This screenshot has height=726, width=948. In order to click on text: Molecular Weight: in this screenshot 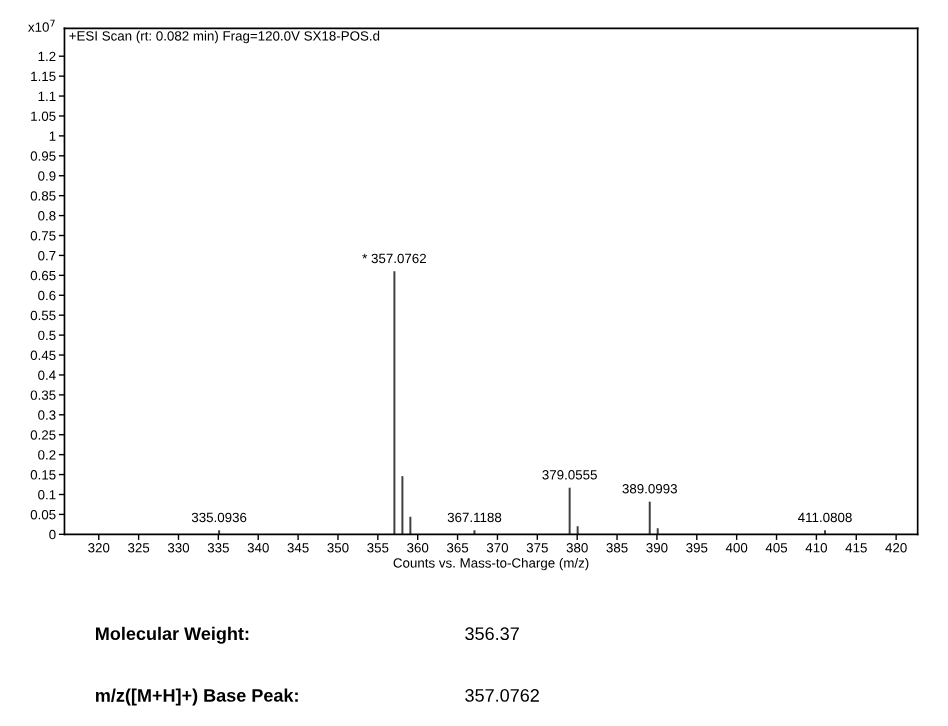, I will do `click(172, 635)`.